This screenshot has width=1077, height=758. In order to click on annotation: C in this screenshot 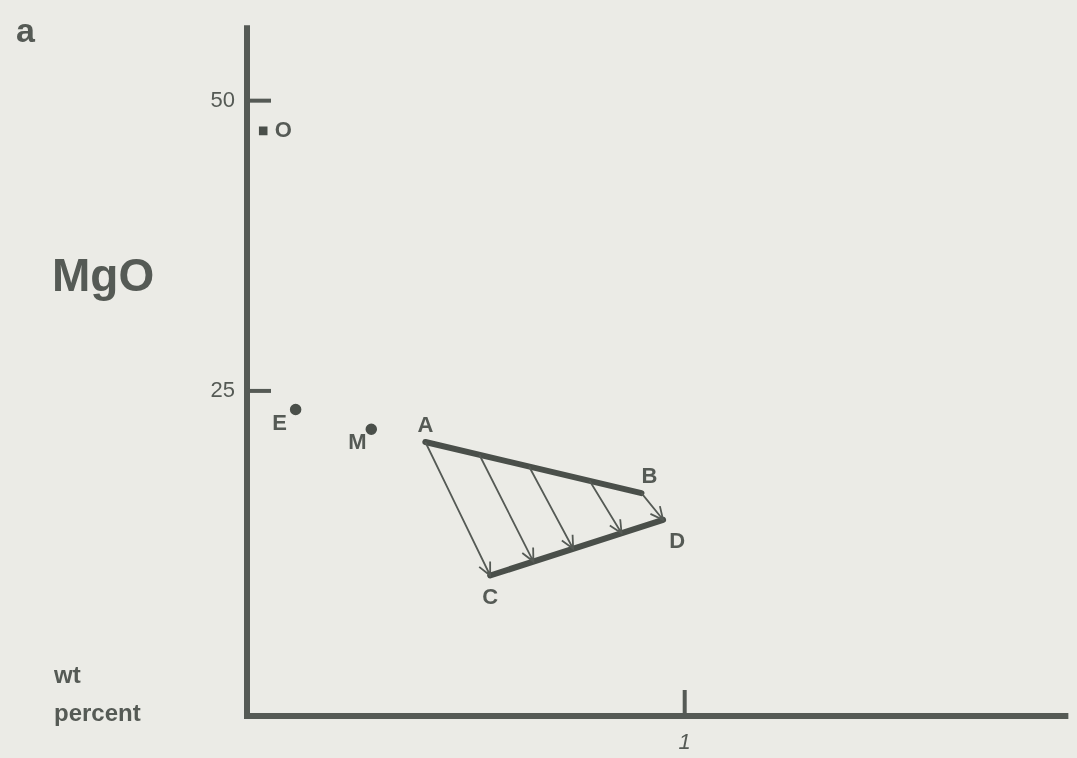, I will do `click(490, 596)`.